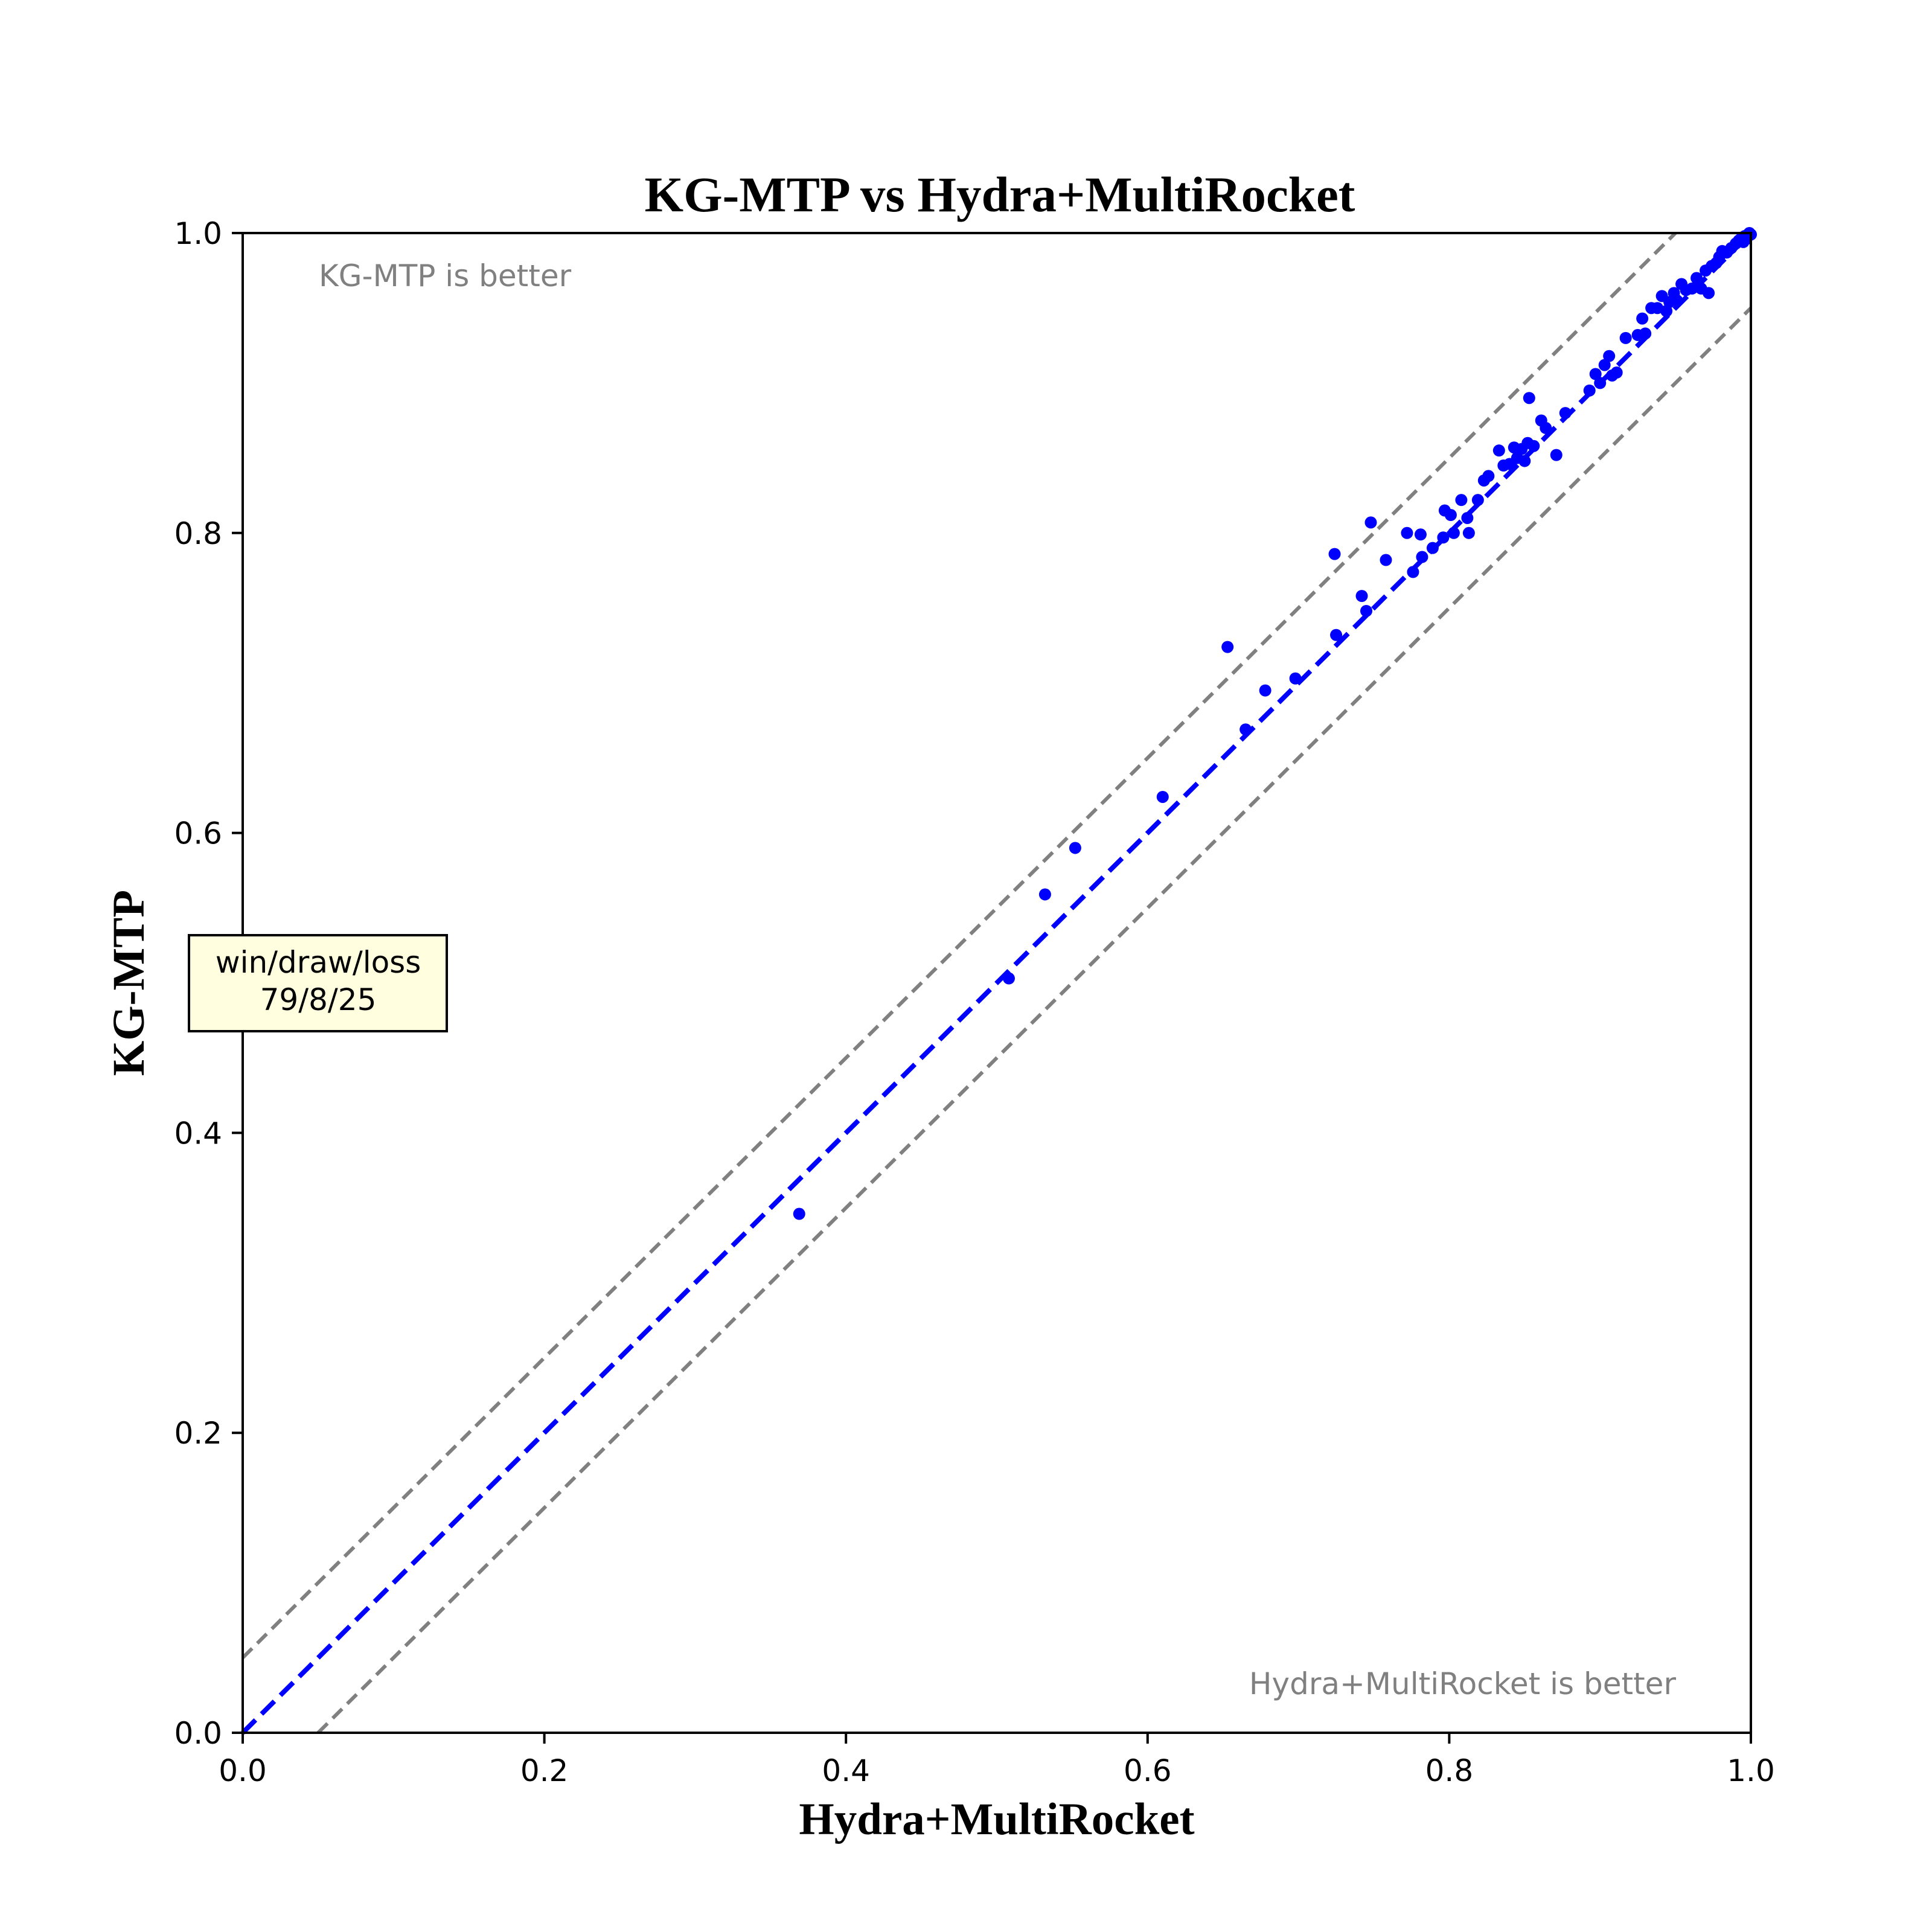 The width and height of the screenshot is (1932, 1932). I want to click on x-tick-label: 0.2, so click(545, 1770).